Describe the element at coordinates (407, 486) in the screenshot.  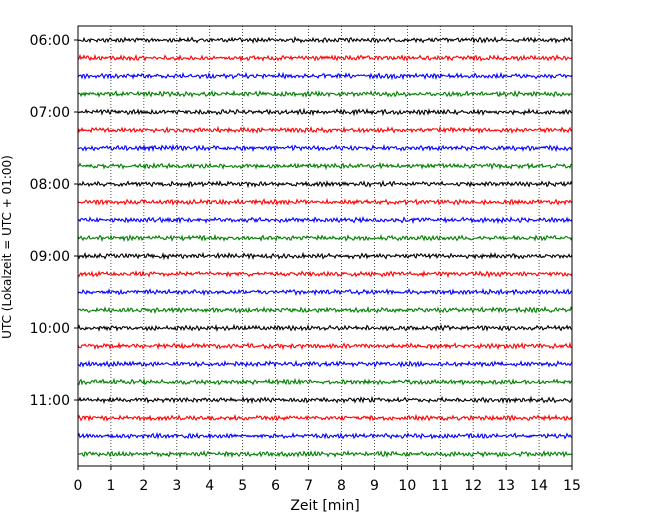
I see `x-tick-label: 10` at that location.